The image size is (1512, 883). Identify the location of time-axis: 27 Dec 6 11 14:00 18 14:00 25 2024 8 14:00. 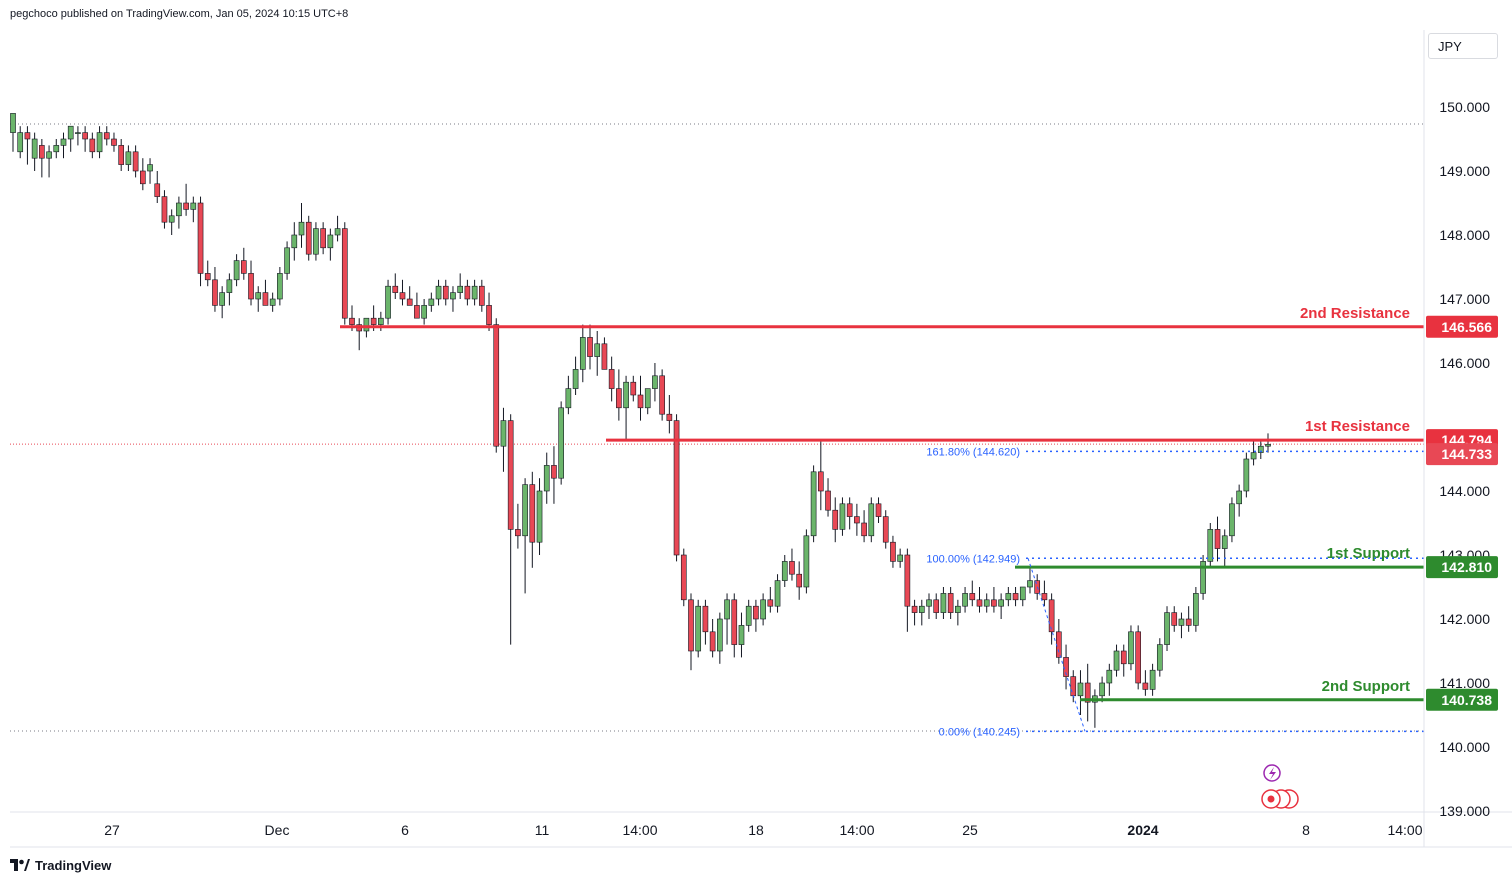
(763, 830).